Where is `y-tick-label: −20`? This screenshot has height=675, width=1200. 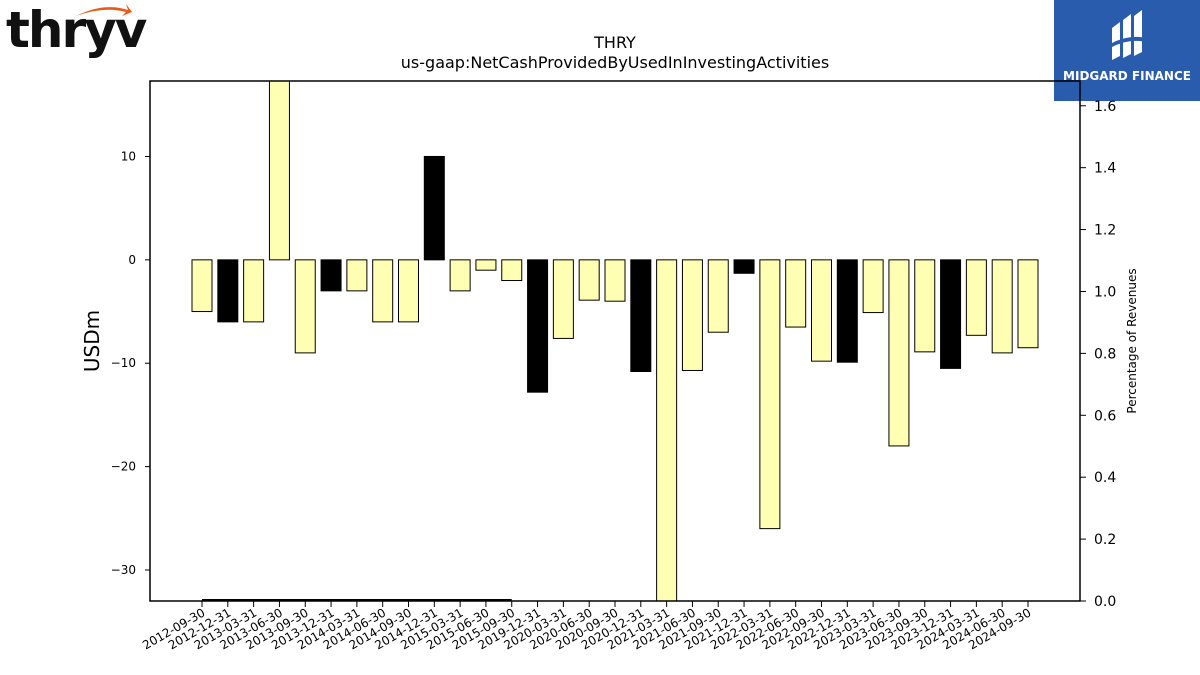 y-tick-label: −20 is located at coordinates (123, 467).